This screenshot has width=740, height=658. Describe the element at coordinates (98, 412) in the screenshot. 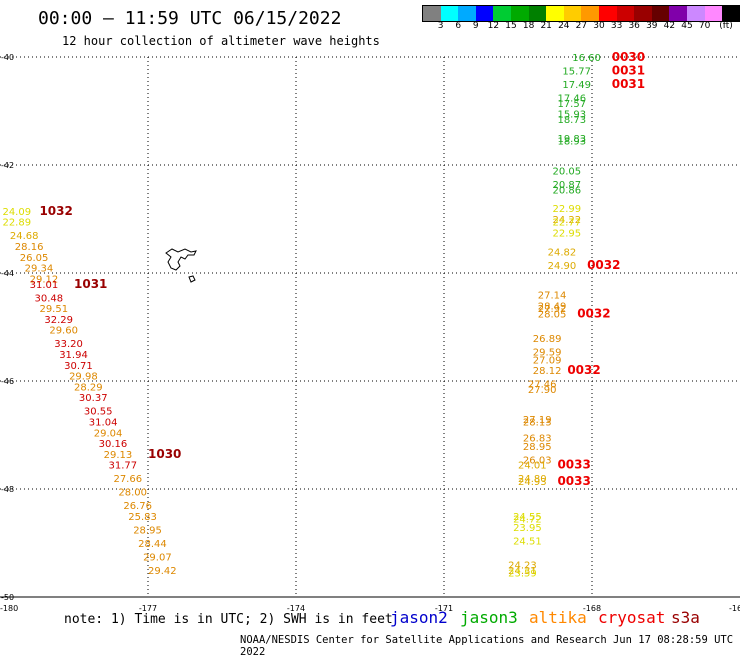

I see `wave-height-label: 30.55` at that location.